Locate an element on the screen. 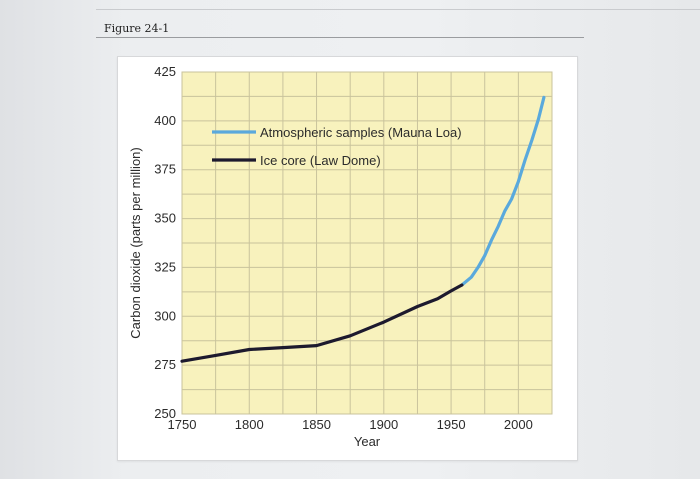 This screenshot has height=479, width=700. y-tick-label: 300 is located at coordinates (165, 315).